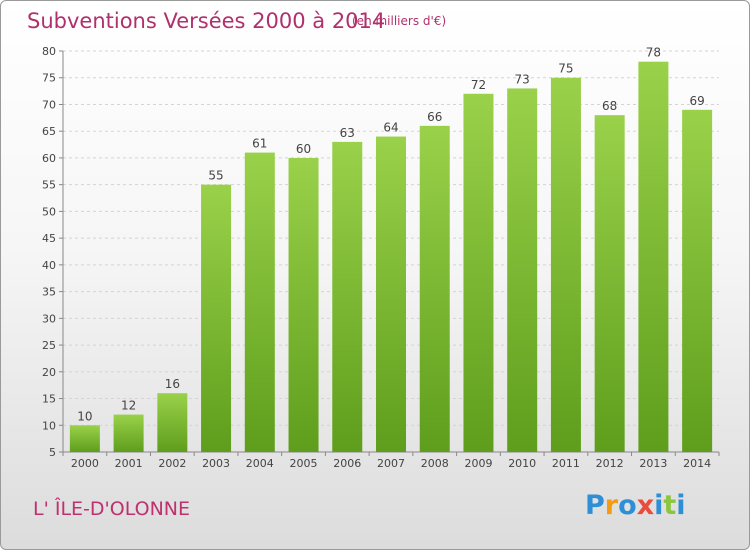 Image resolution: width=750 pixels, height=550 pixels. I want to click on data-label: 66, so click(434, 117).